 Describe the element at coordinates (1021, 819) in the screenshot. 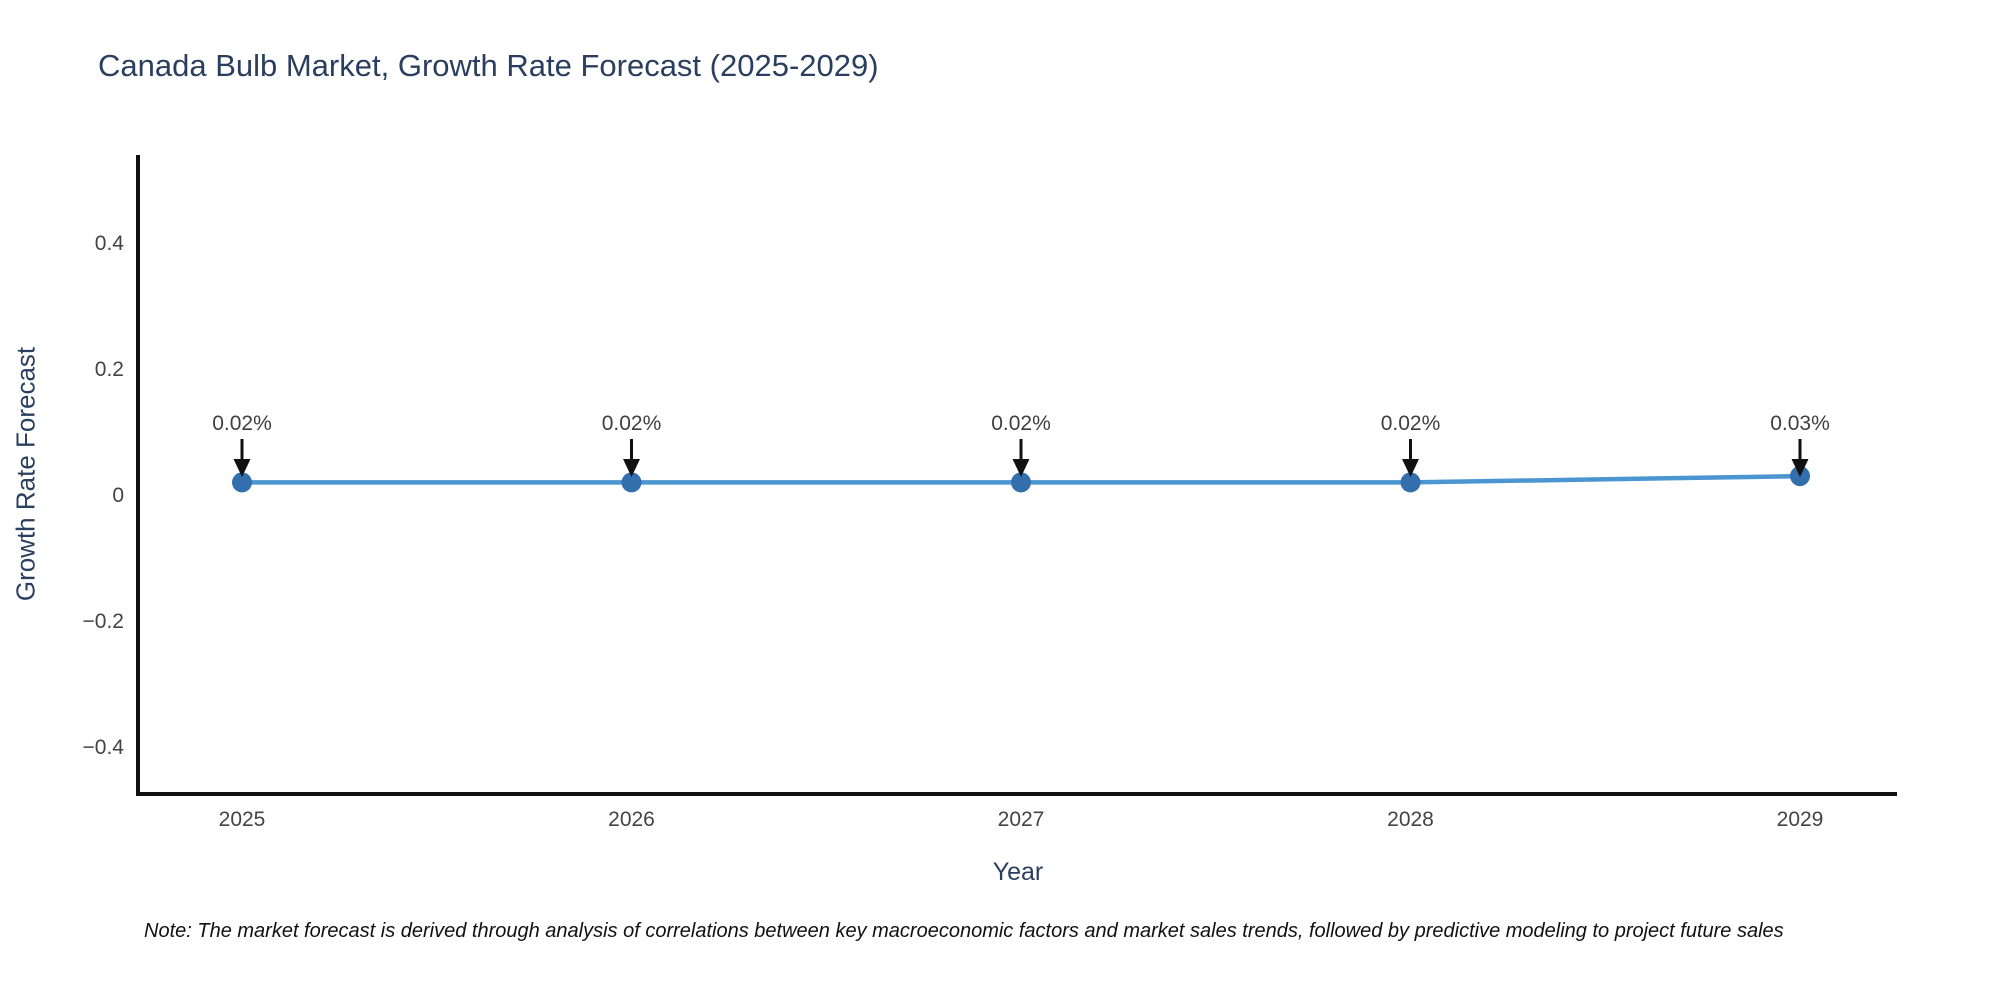

I see `x-tick-label: 2027` at that location.